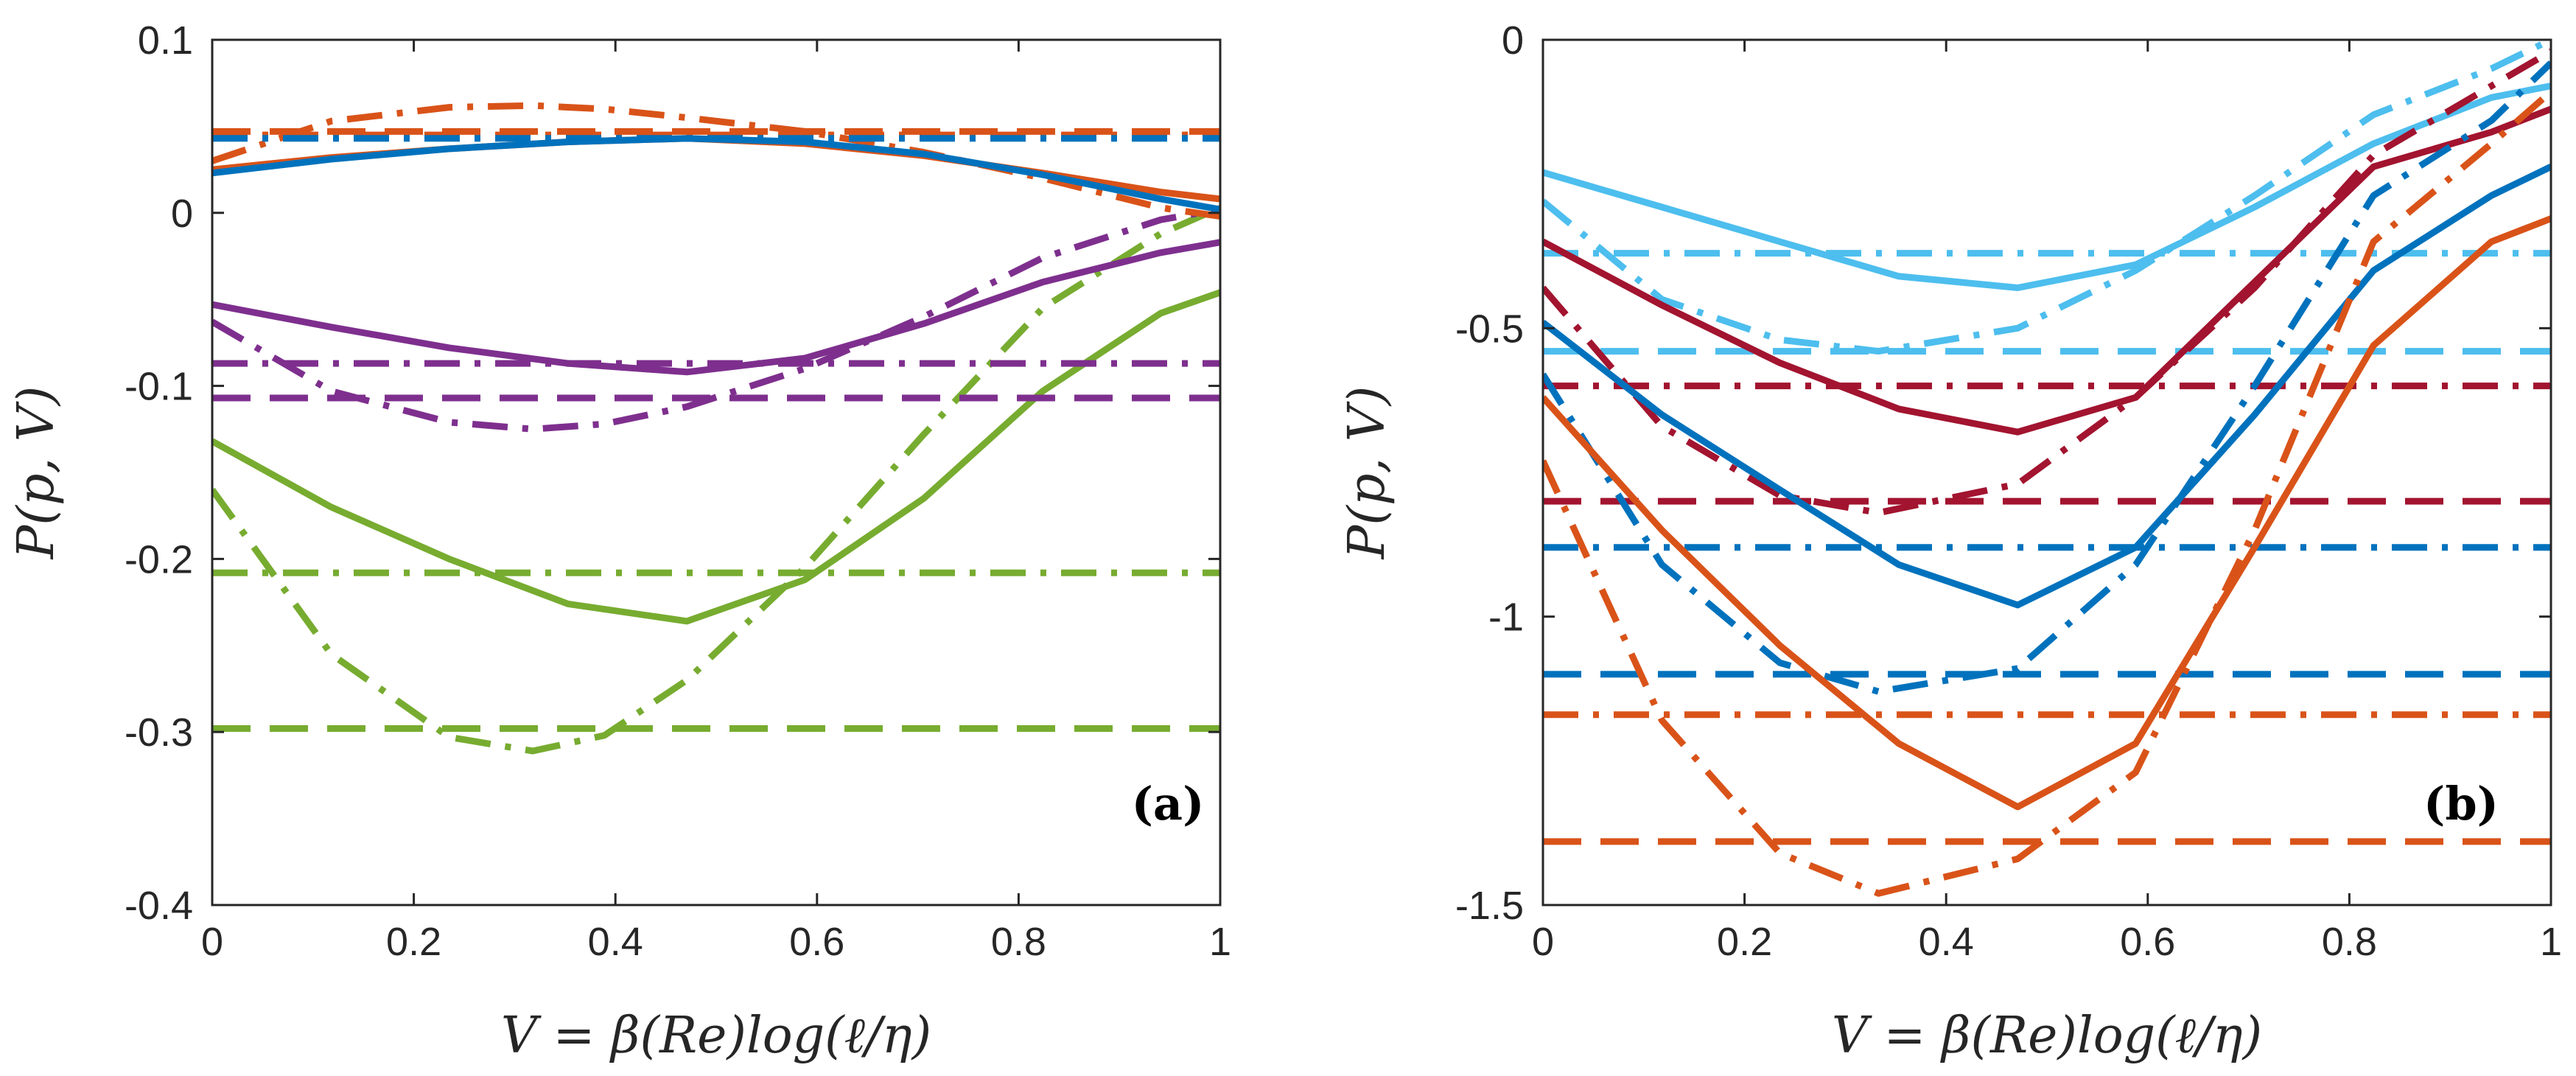  I want to click on y-tick-label: -0.1, so click(159, 387).